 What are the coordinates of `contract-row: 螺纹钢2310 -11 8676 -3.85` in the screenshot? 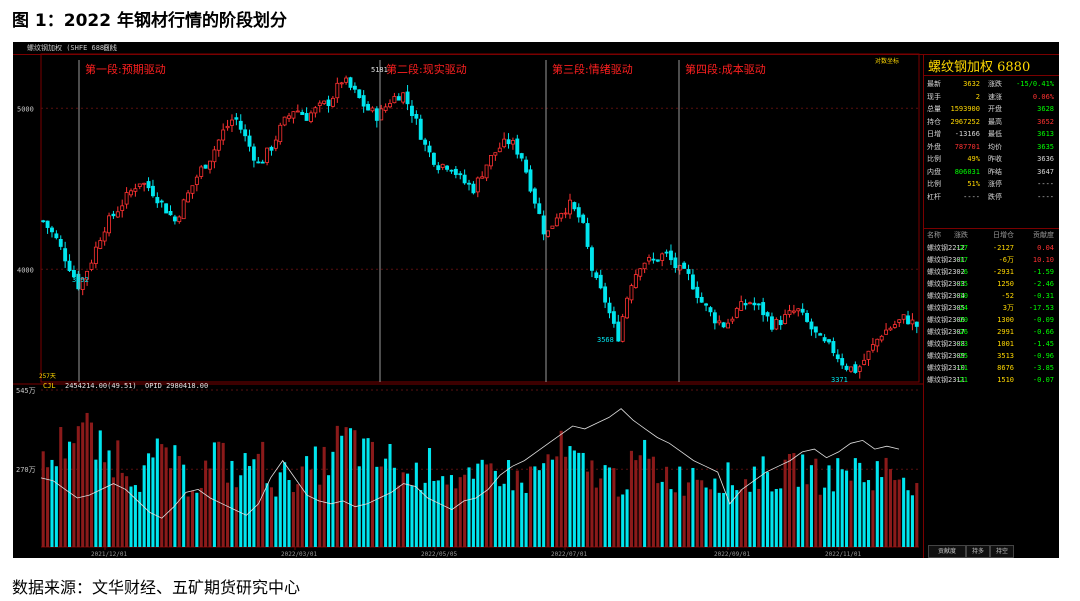 It's located at (991, 368).